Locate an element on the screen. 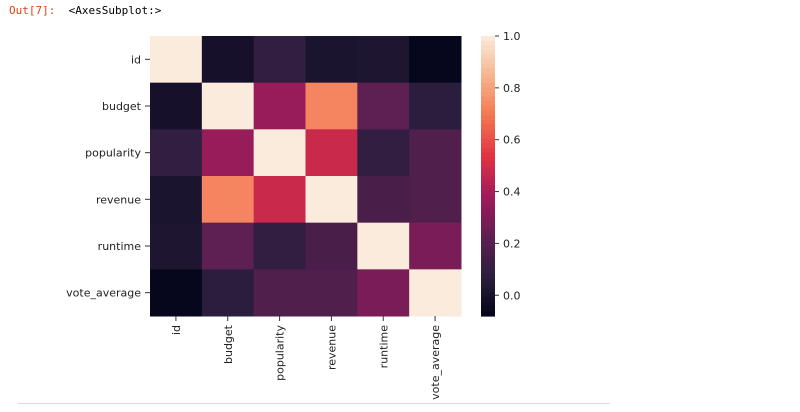  heatmap-cell-budget-id is located at coordinates (176, 106).